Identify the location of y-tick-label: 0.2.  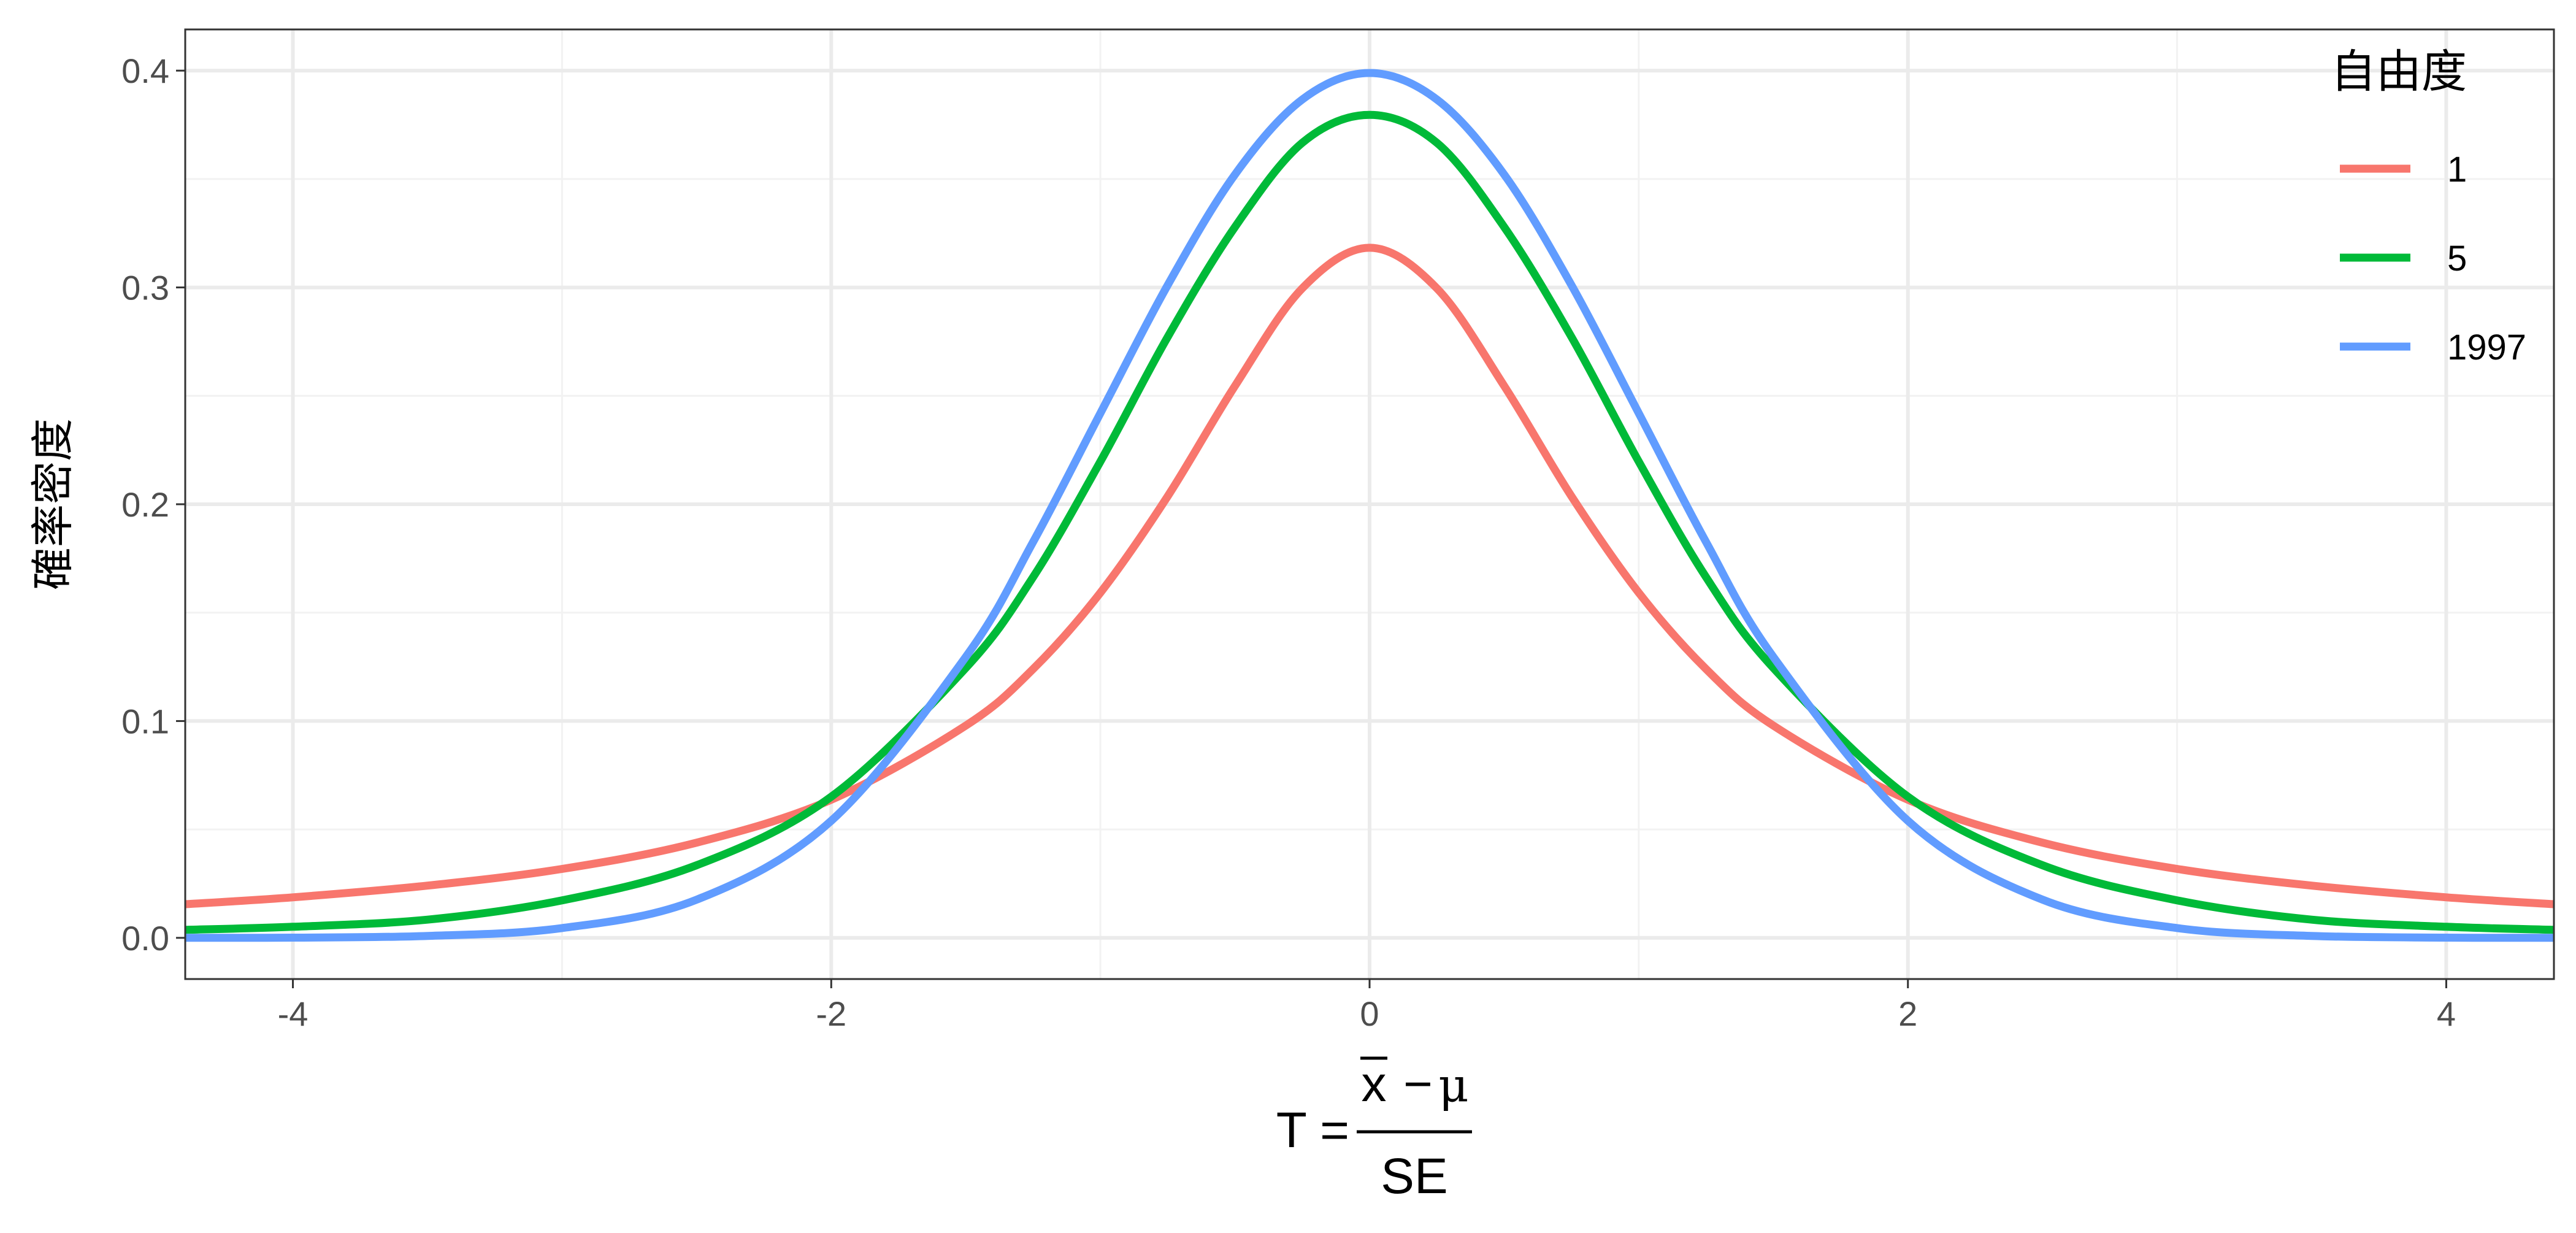
(145, 504).